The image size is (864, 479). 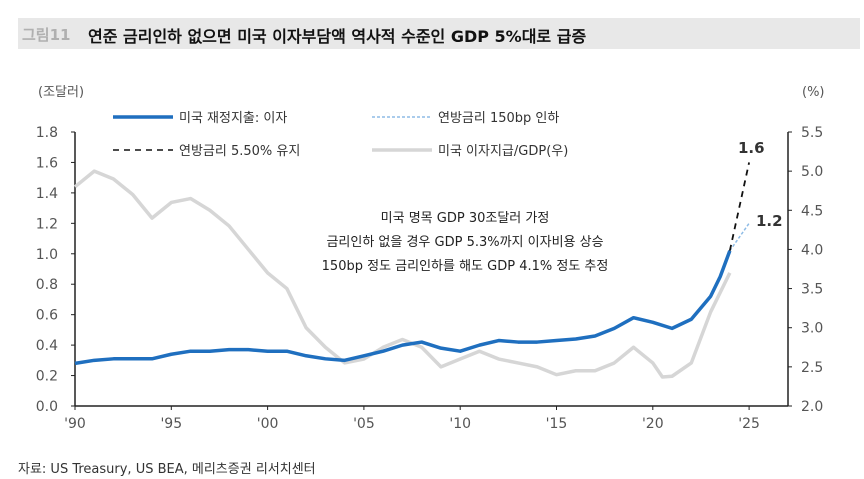 I want to click on left-tick-label: 0.2, so click(x=47, y=377).